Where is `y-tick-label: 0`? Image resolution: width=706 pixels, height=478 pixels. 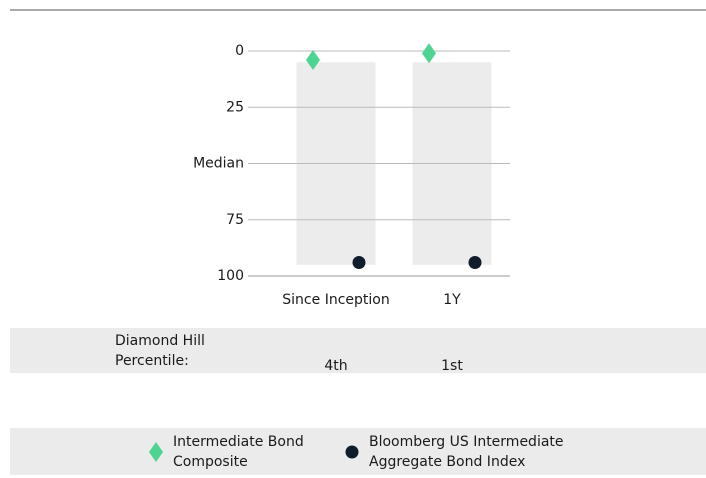
y-tick-label: 0 is located at coordinates (239, 51).